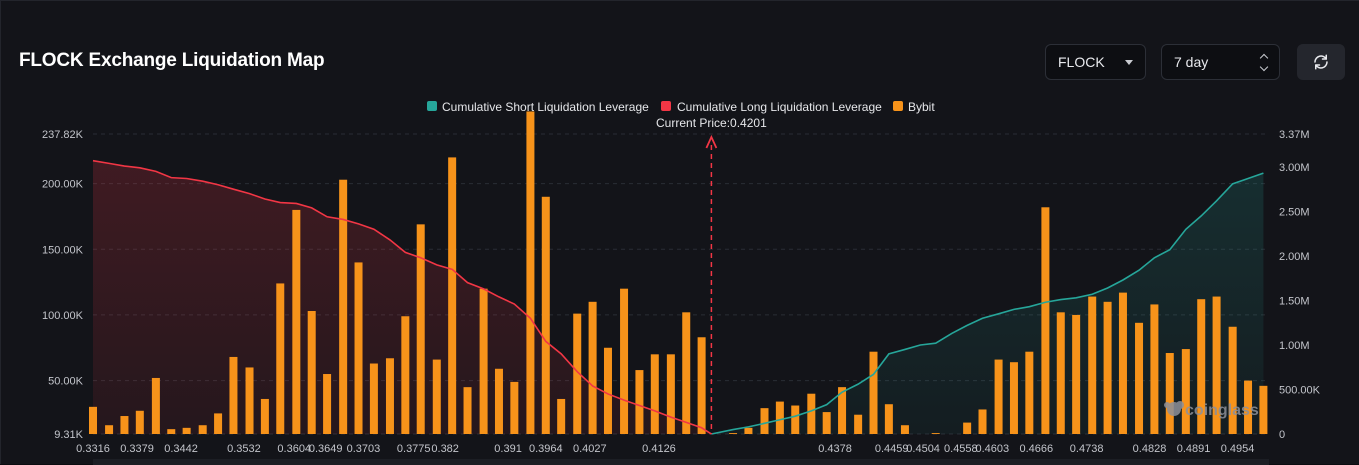 This screenshot has width=1359, height=465. I want to click on legend-item-long: Cumulative Long Liquidation Leverage, so click(771, 107).